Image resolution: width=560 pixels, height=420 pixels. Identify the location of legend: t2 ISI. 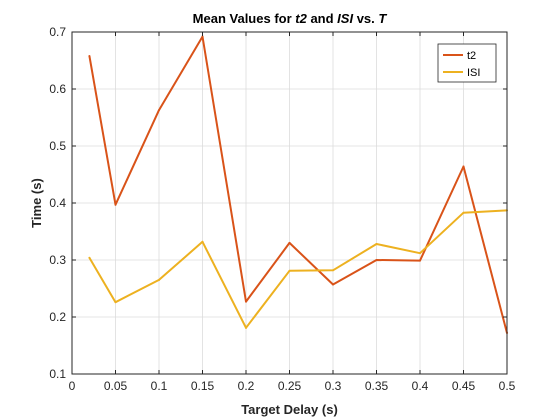
(467, 63).